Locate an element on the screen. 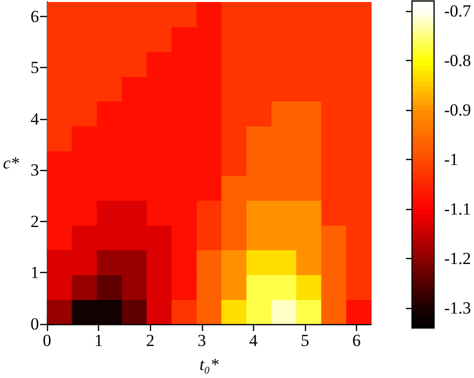  color-bar-label: -1.2 is located at coordinates (458, 258).